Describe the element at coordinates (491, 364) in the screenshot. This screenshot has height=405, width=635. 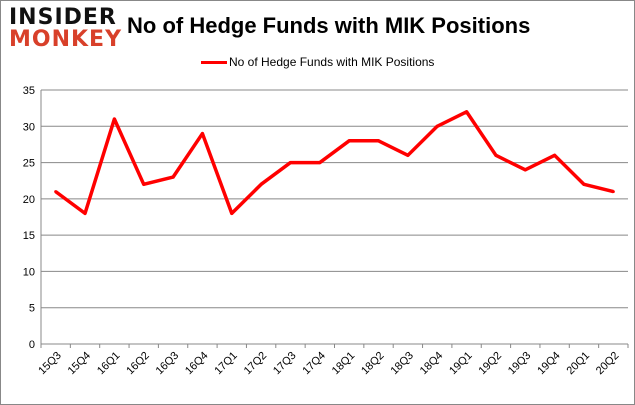
I see `x-tick-label: 19Q2` at that location.